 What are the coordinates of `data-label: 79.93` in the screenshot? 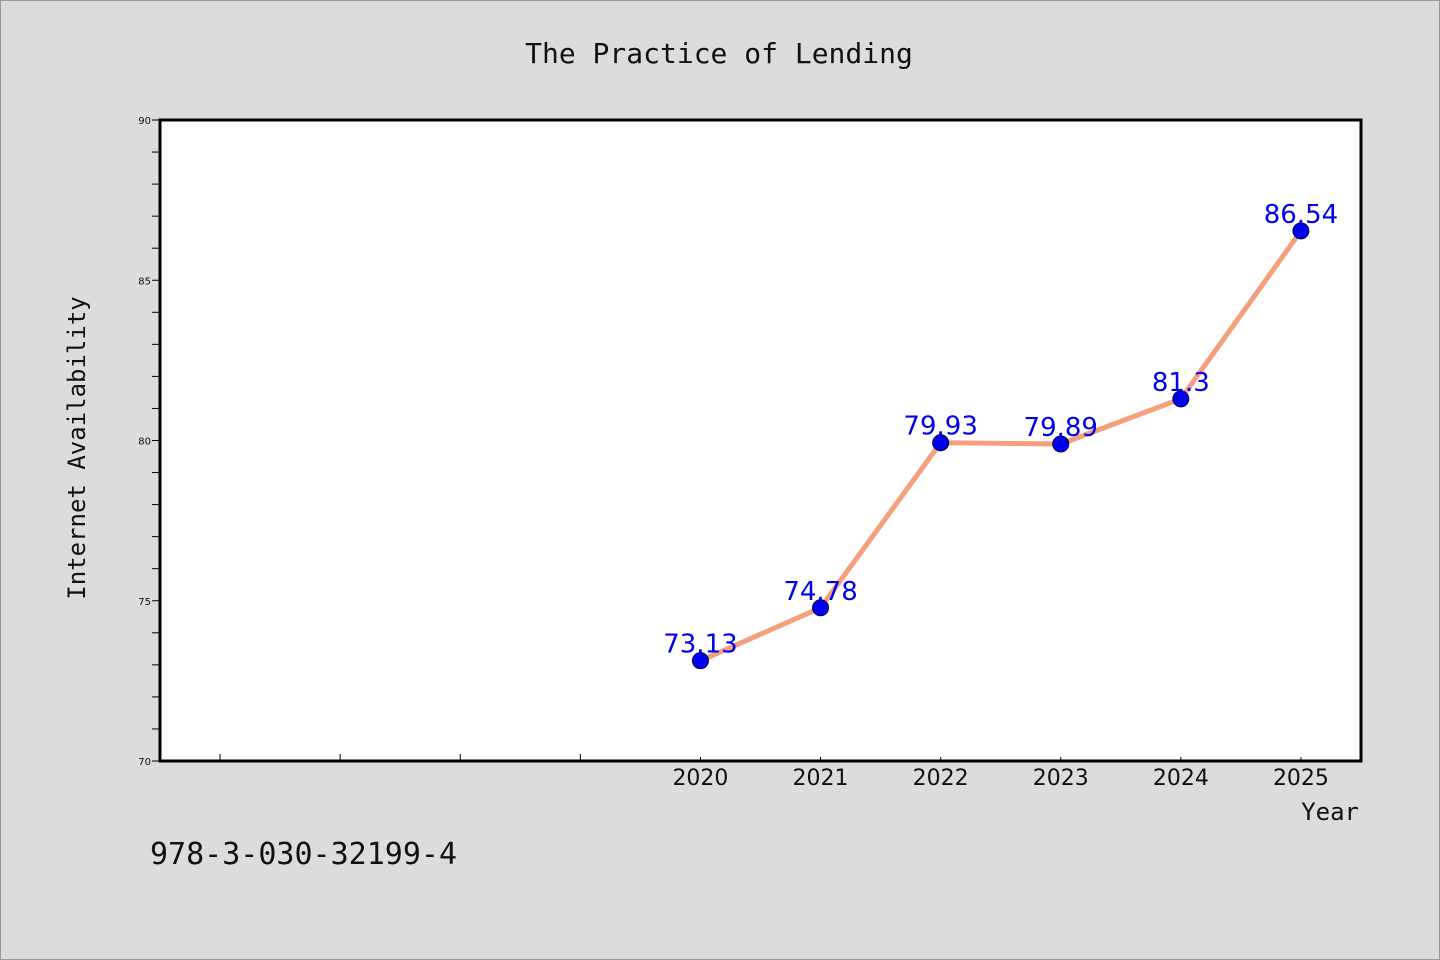 It's located at (940, 427).